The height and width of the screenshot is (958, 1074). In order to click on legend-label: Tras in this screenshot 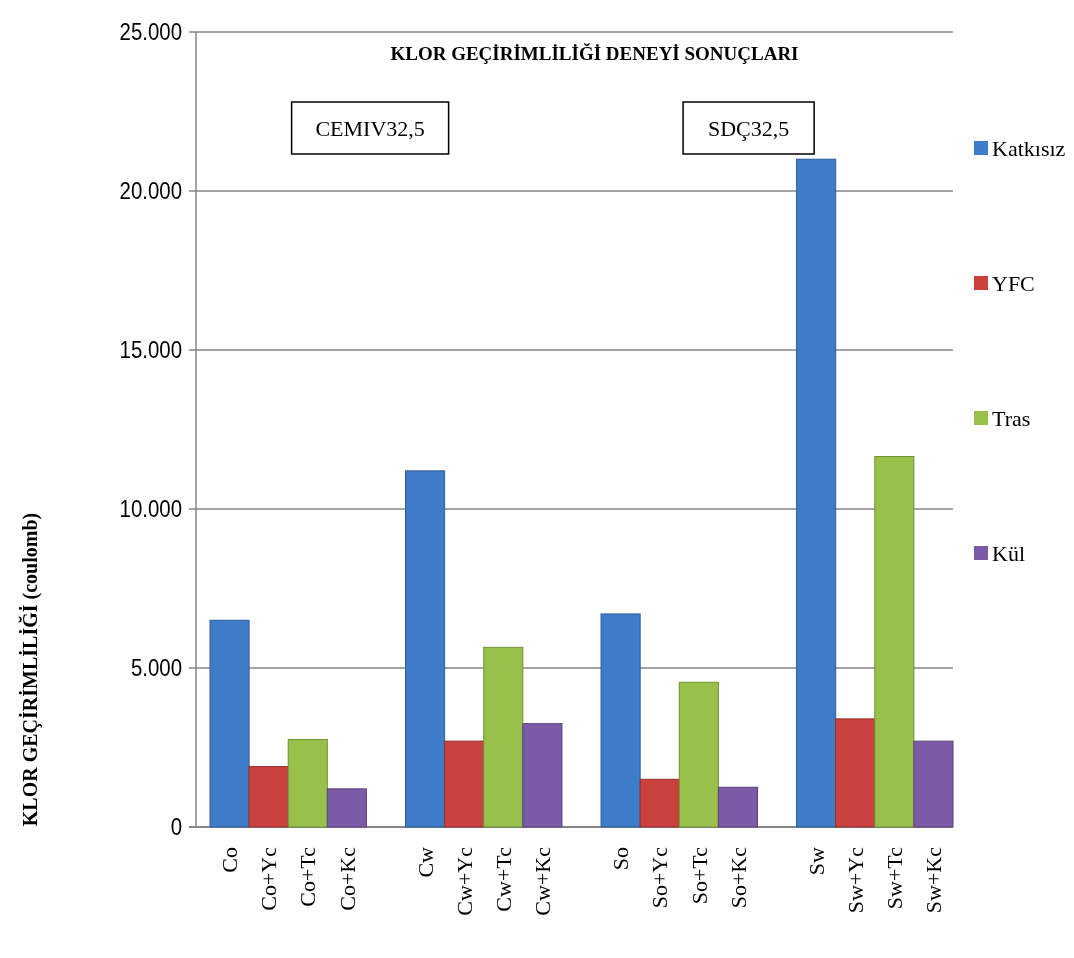, I will do `click(1011, 418)`.